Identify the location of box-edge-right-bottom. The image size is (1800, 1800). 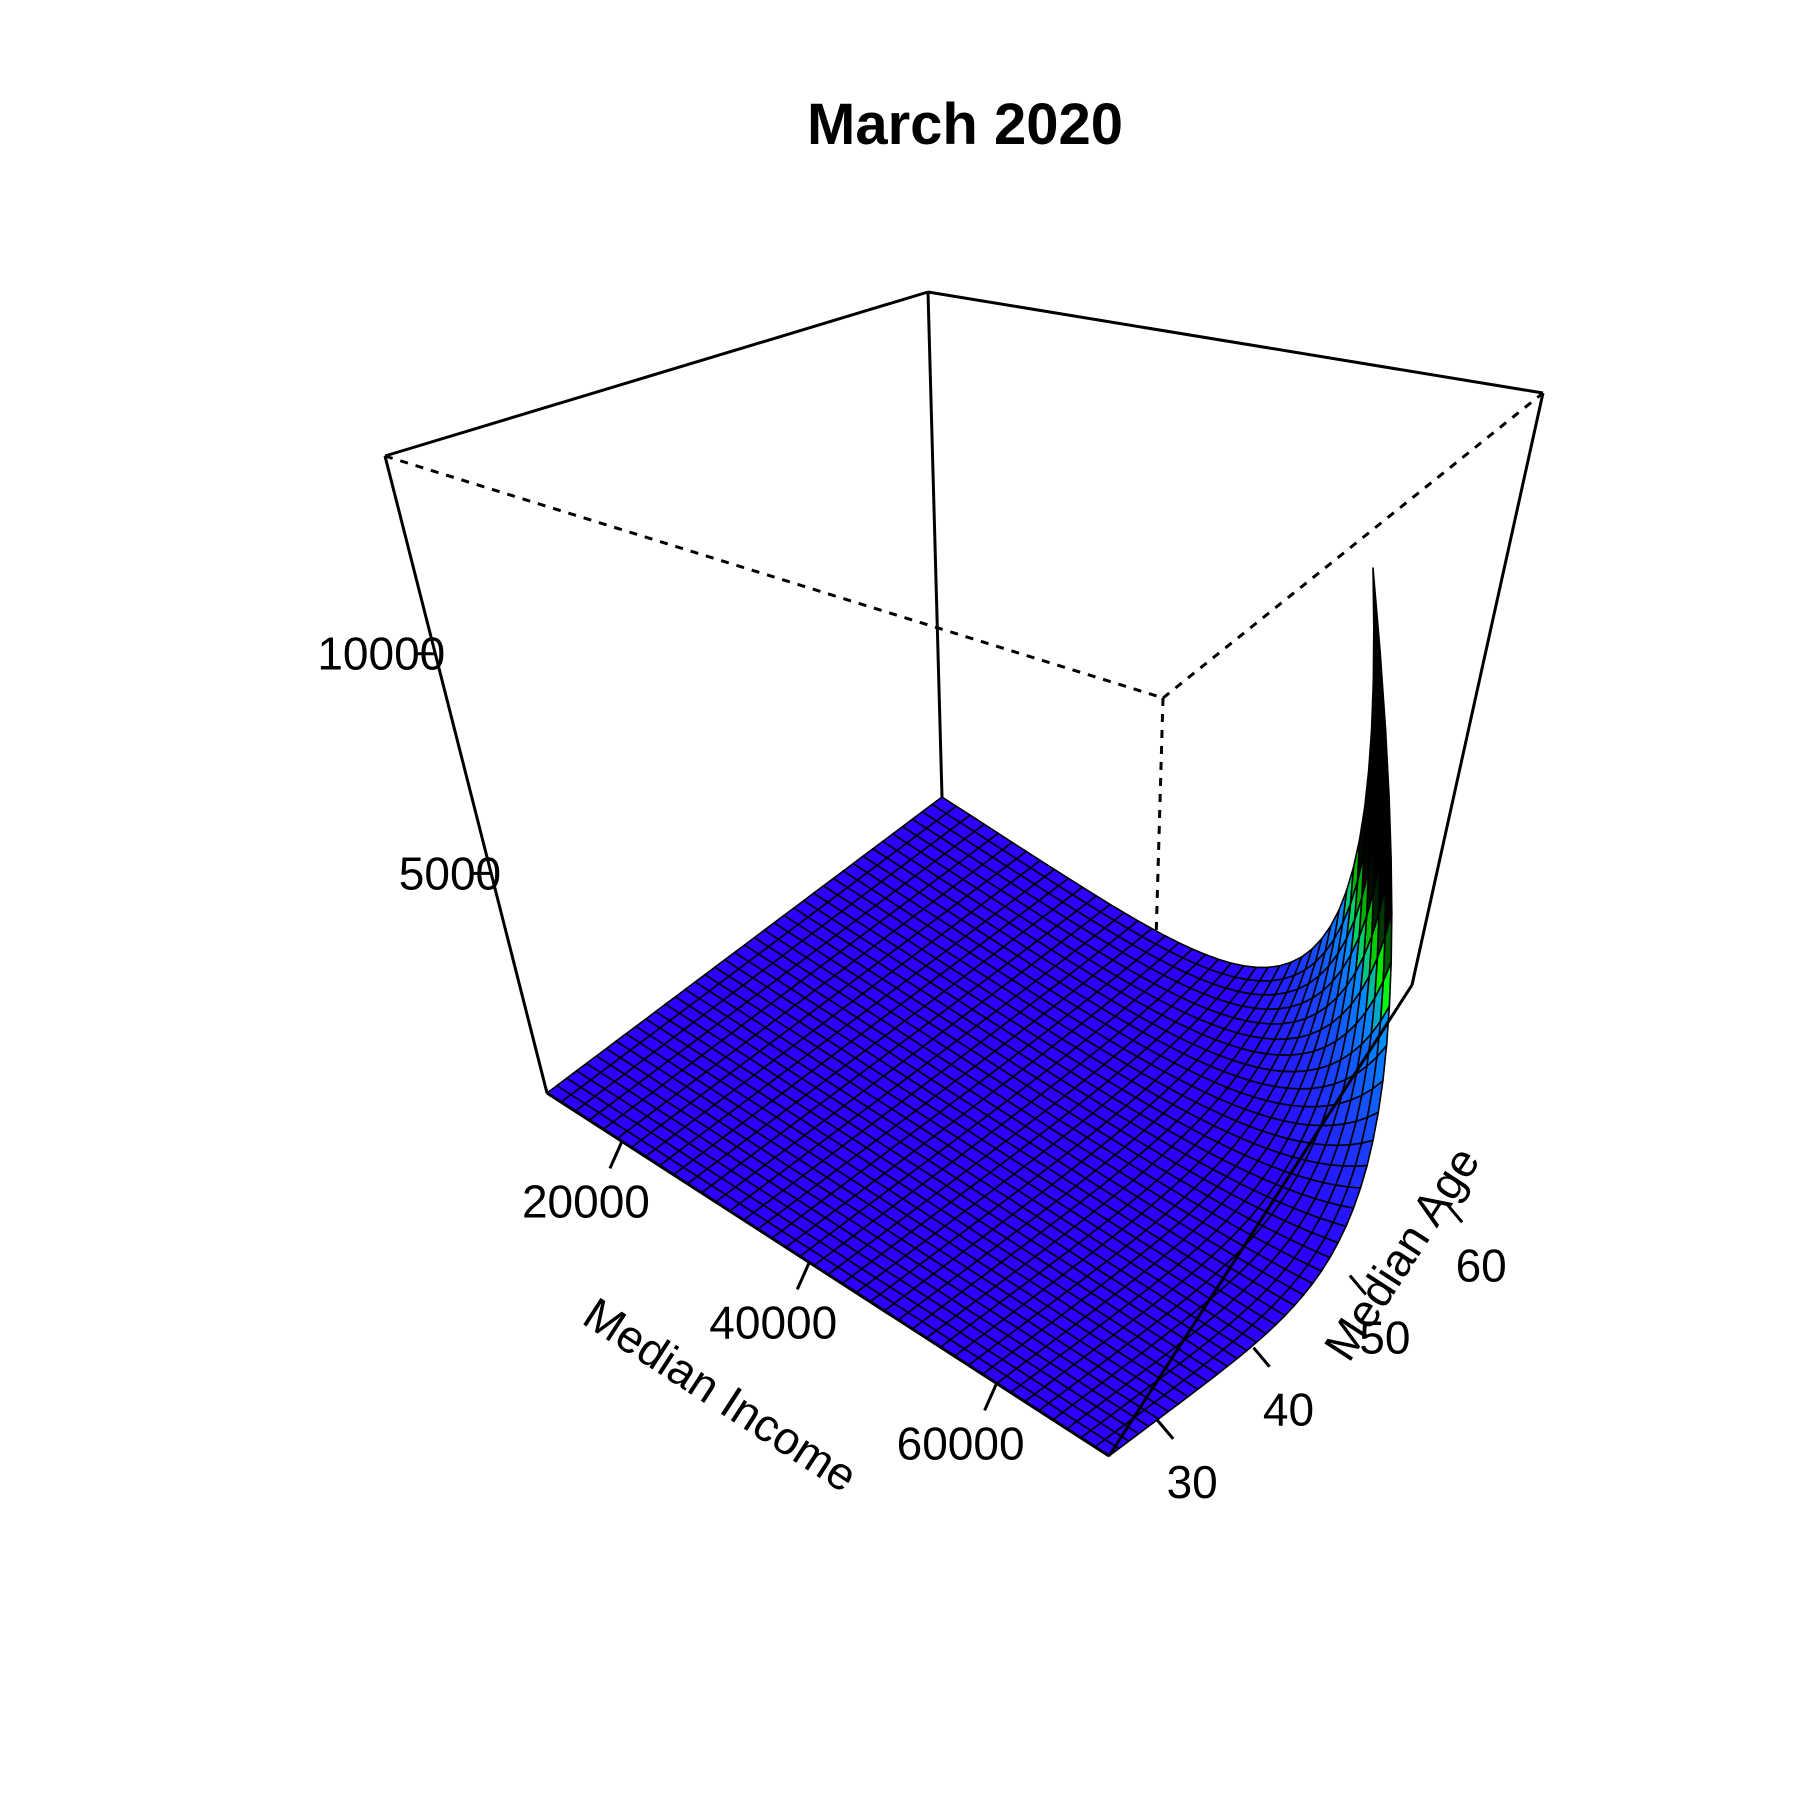
(1260, 1220).